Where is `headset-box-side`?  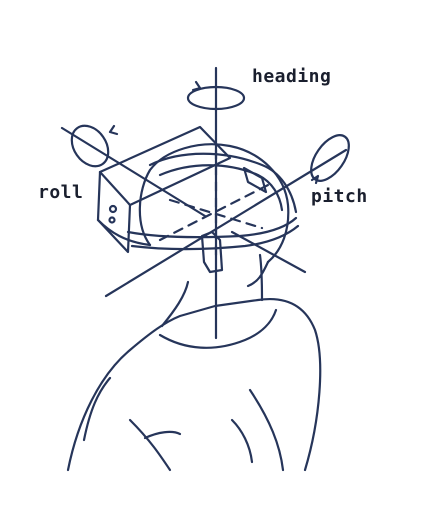
headset-box-side is located at coordinates (114, 212).